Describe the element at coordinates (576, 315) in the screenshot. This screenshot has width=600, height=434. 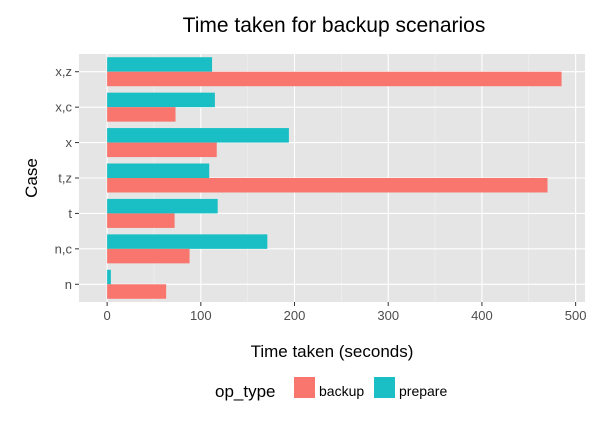
I see `x-tick-label: 500` at that location.